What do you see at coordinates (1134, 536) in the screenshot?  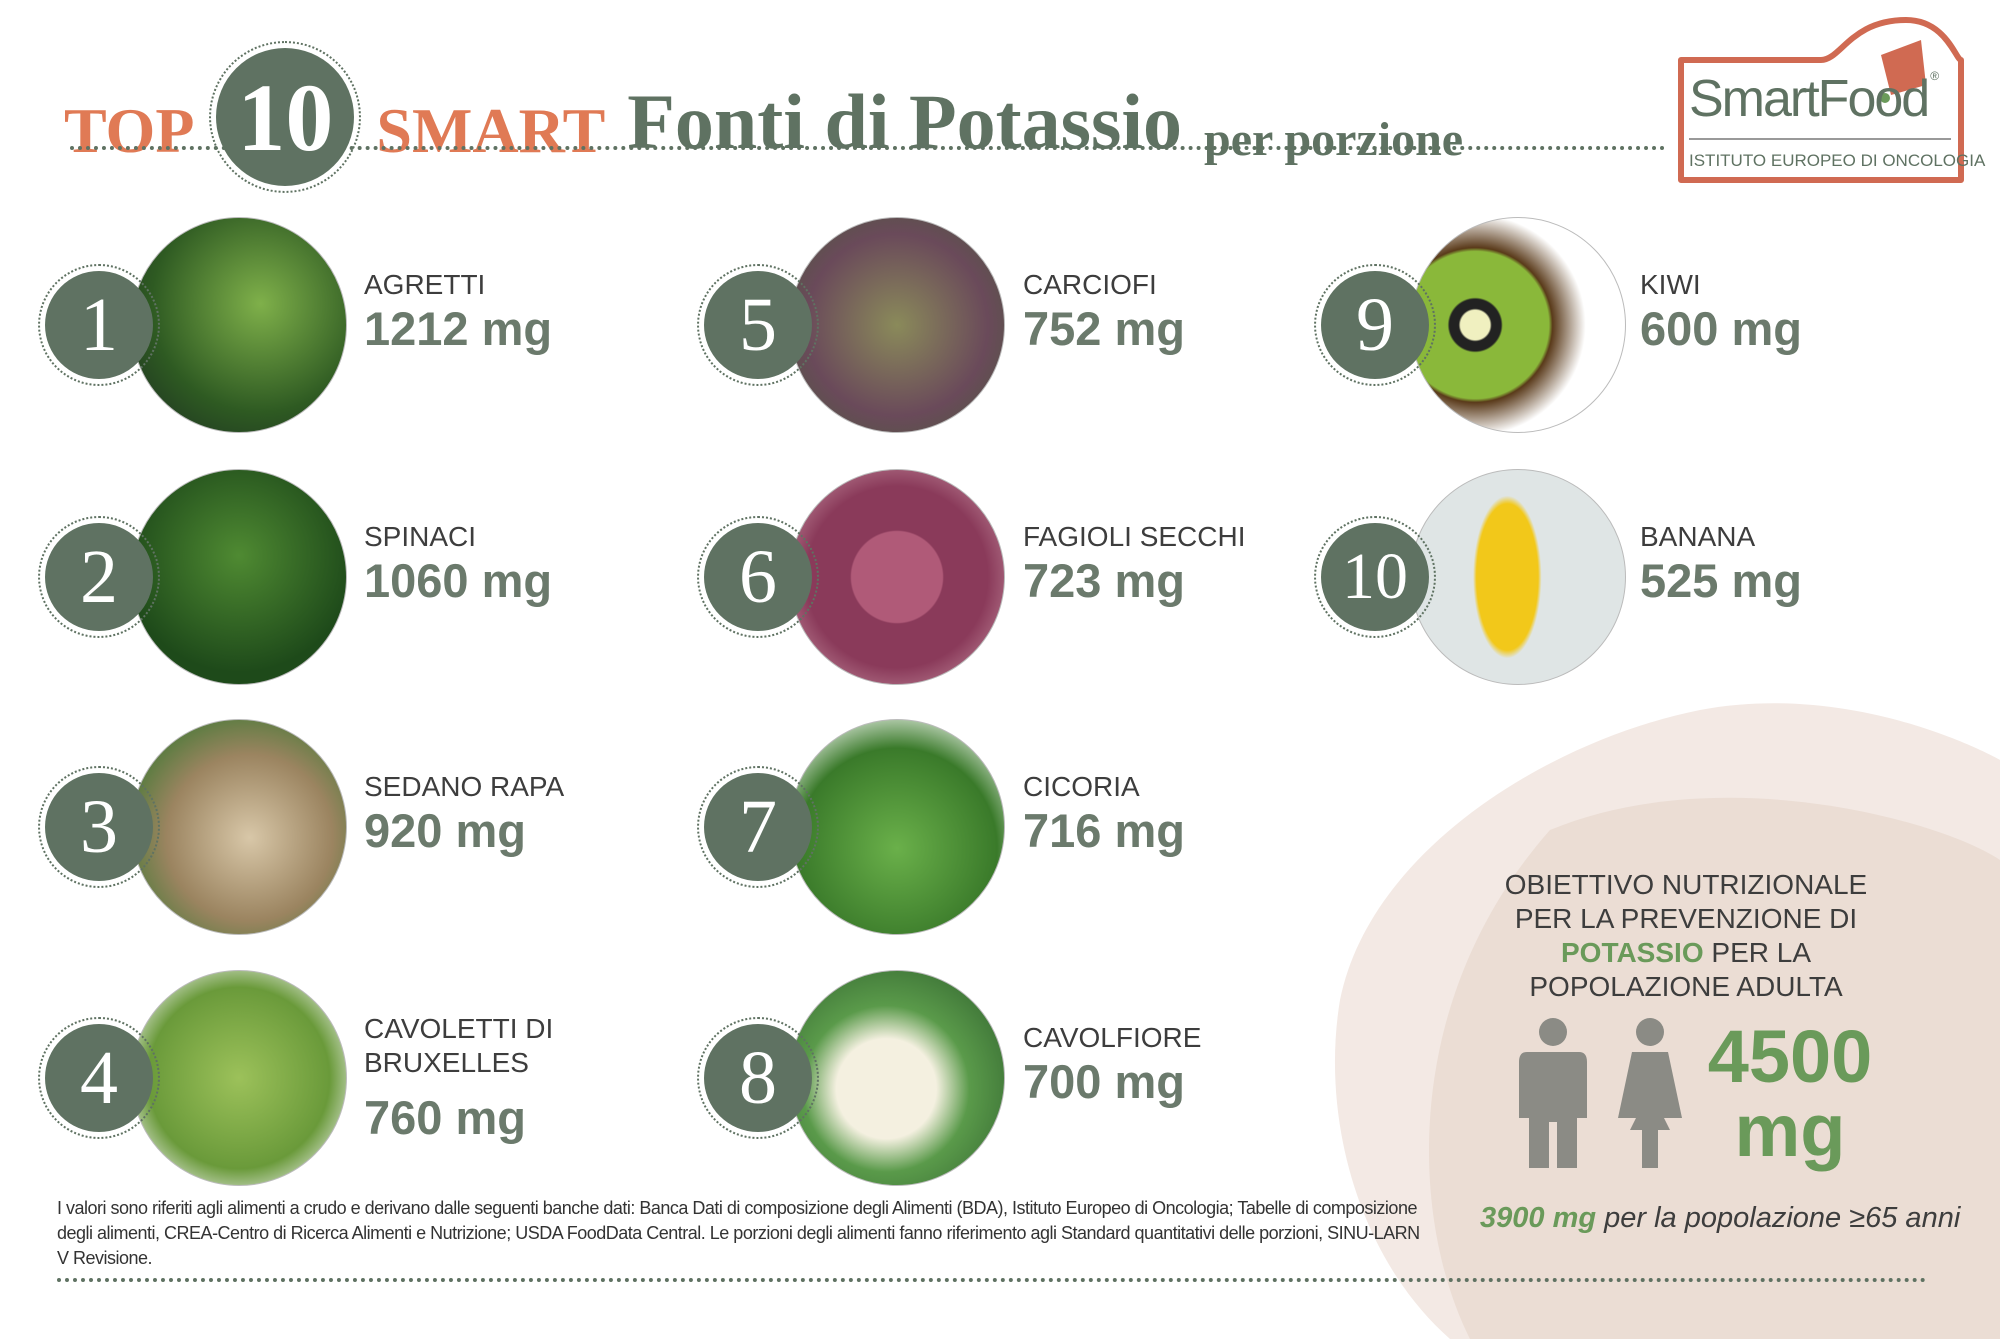 I see `item-name: FAGIOLI SECCHI` at bounding box center [1134, 536].